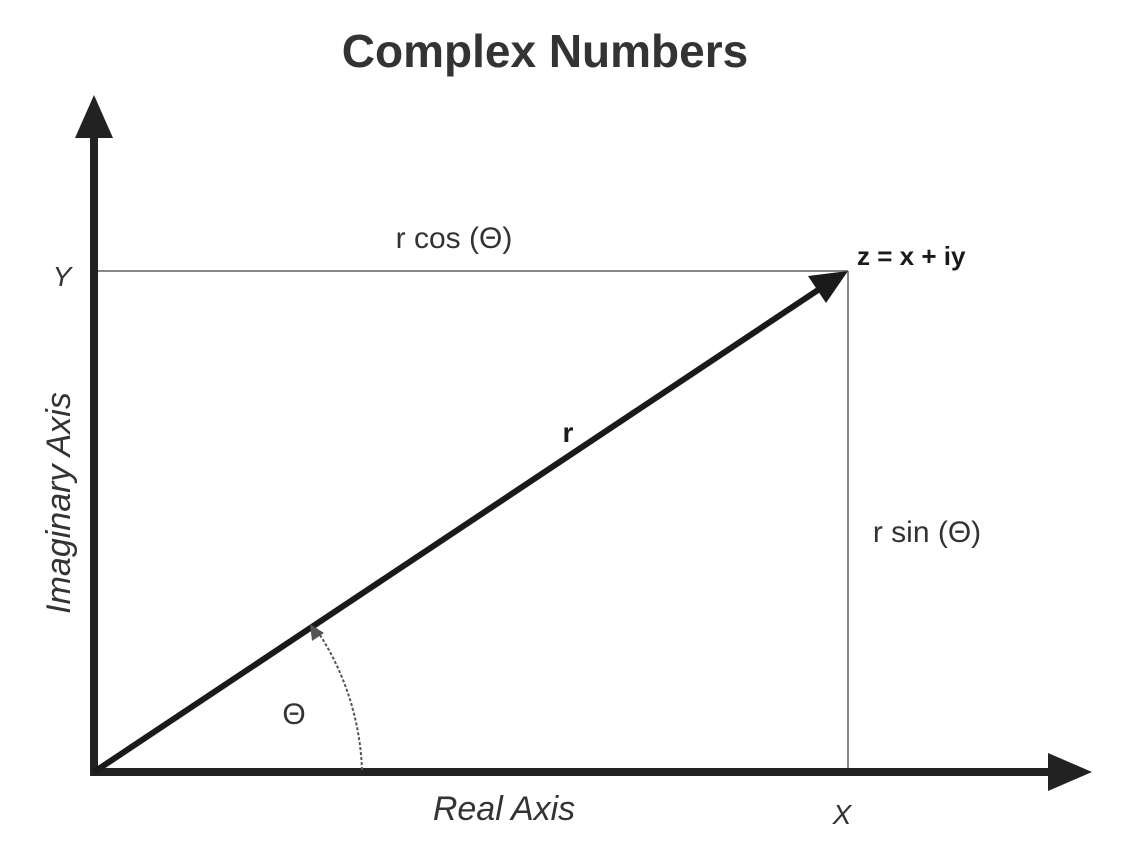 Image resolution: width=1128 pixels, height=846 pixels. What do you see at coordinates (1070, 772) in the screenshot?
I see `real-axis-arrowhead` at bounding box center [1070, 772].